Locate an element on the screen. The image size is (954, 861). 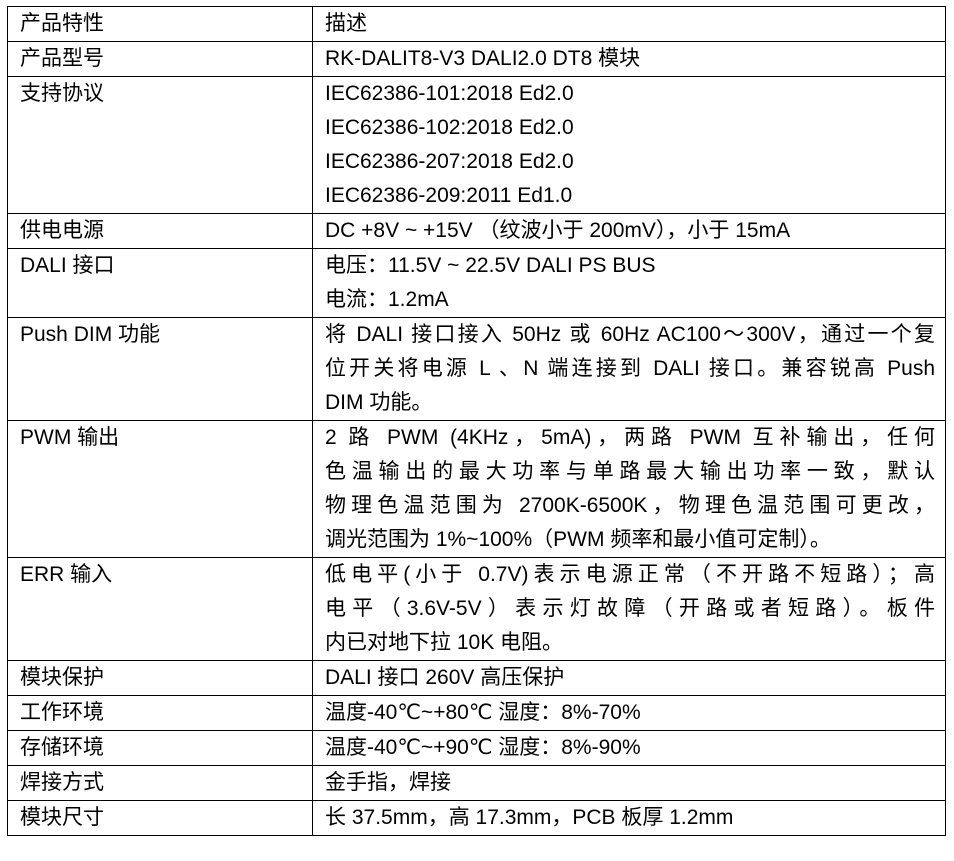
table-row: 存储环境 温度-40℃~+90℃ 湿度：8%-90% is located at coordinates (476, 748).